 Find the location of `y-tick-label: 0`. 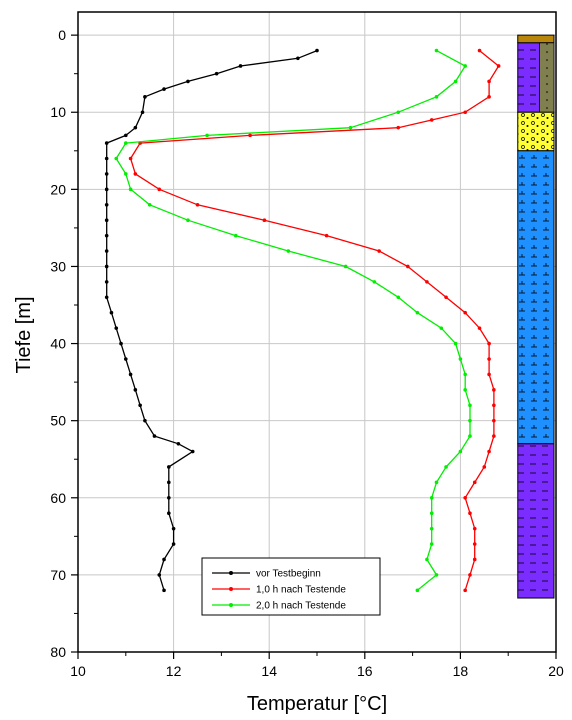

y-tick-label: 0 is located at coordinates (62, 35).